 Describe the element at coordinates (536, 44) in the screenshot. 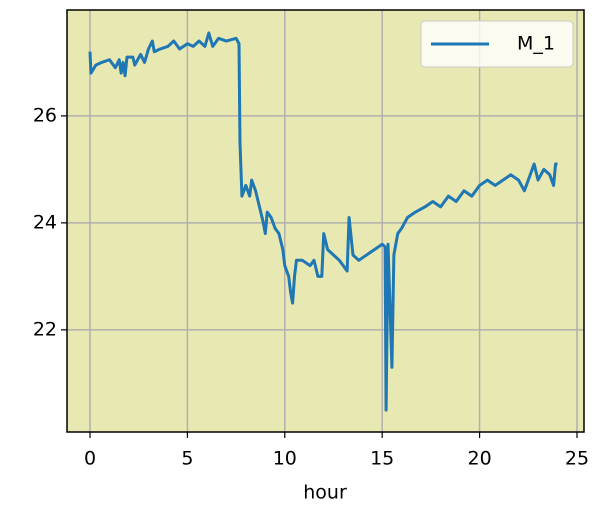

I see `legend-label: M_1` at that location.